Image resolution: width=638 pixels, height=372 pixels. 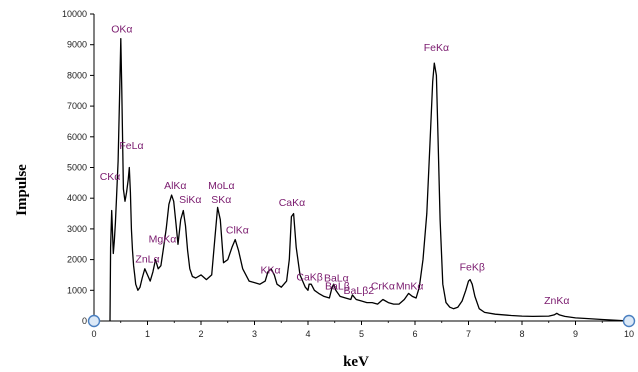 I want to click on y-tick-label: 7000, so click(x=77, y=106).